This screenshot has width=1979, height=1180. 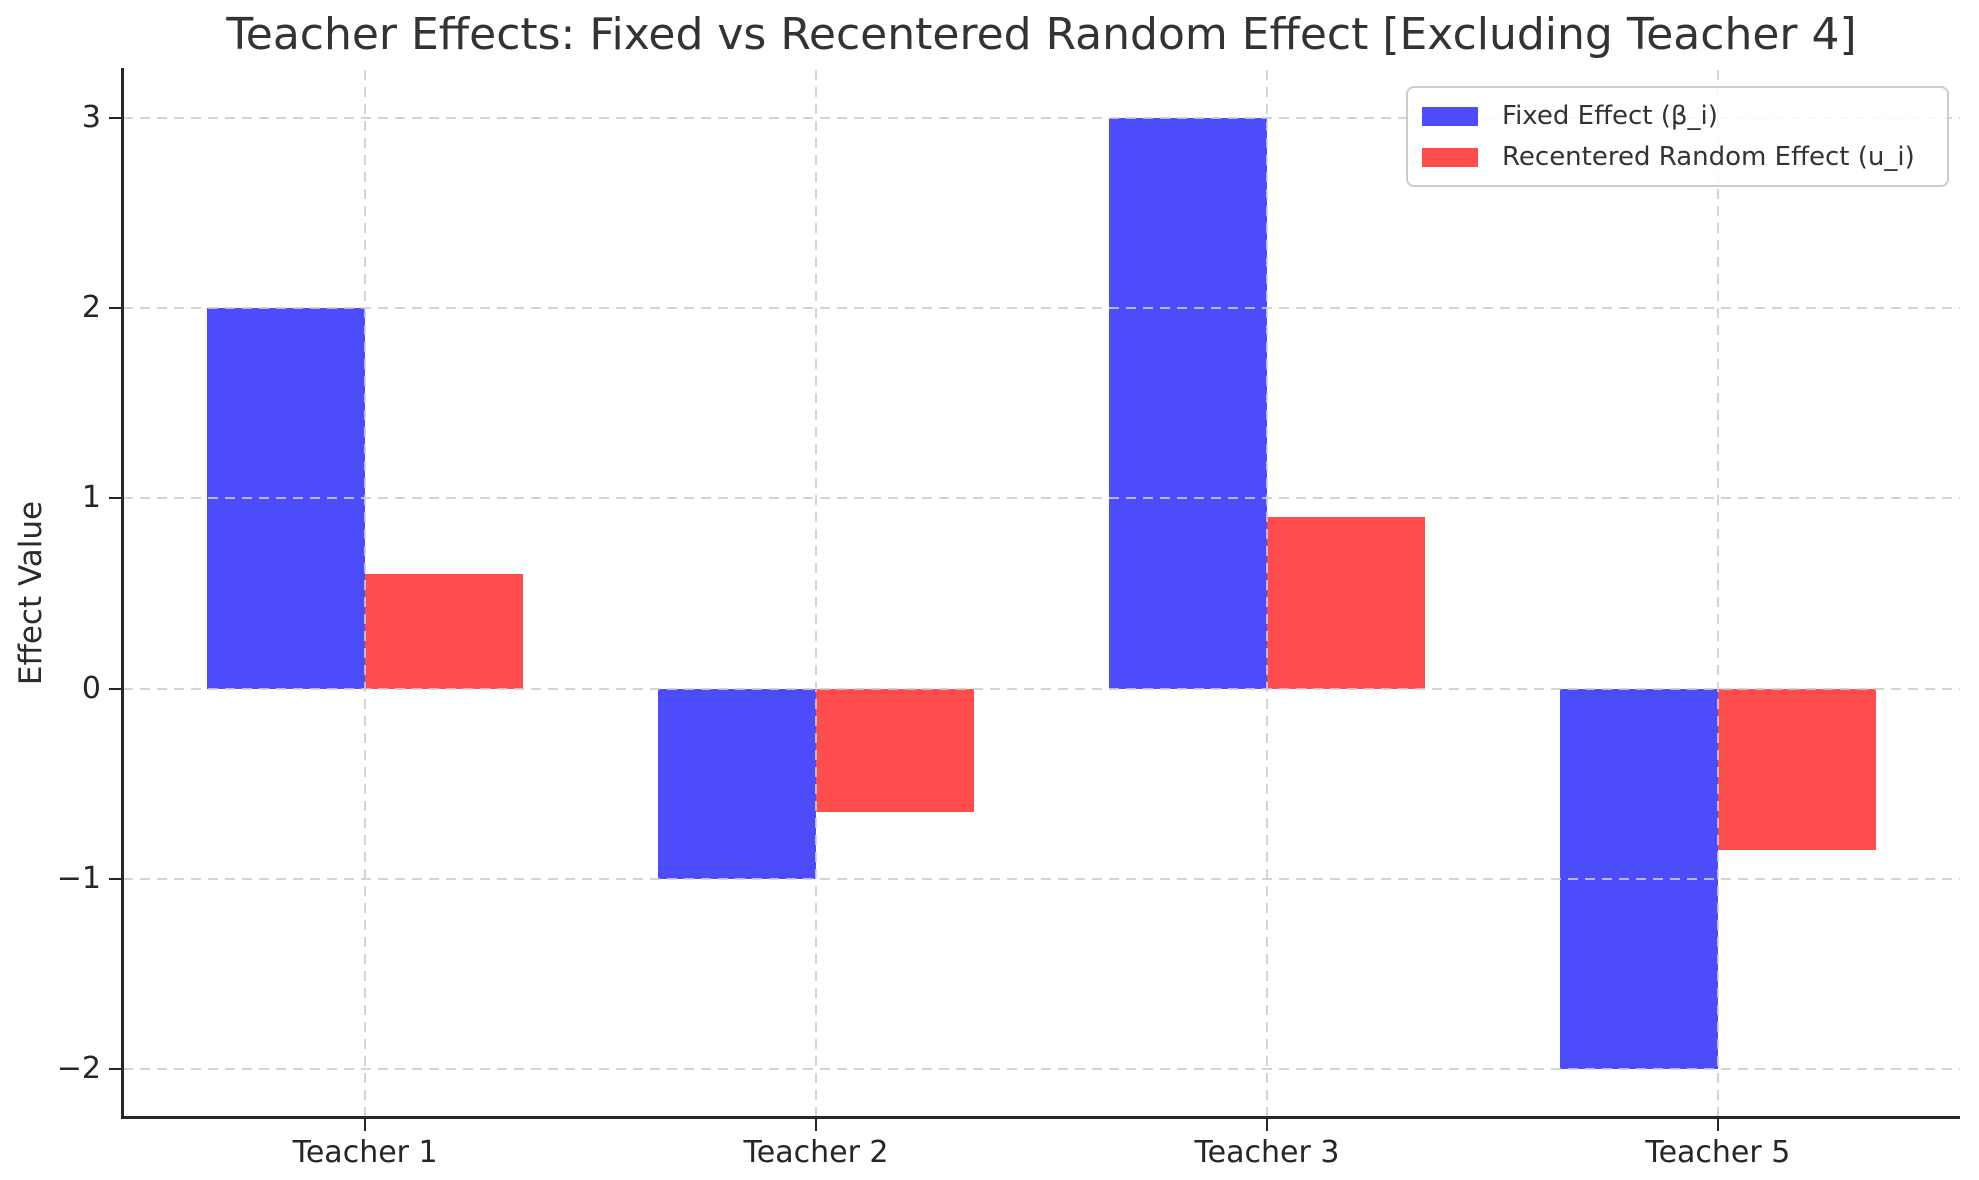 I want to click on legend-label-fixed-effect: Fixed Effect (β_i), so click(x=1610, y=116).